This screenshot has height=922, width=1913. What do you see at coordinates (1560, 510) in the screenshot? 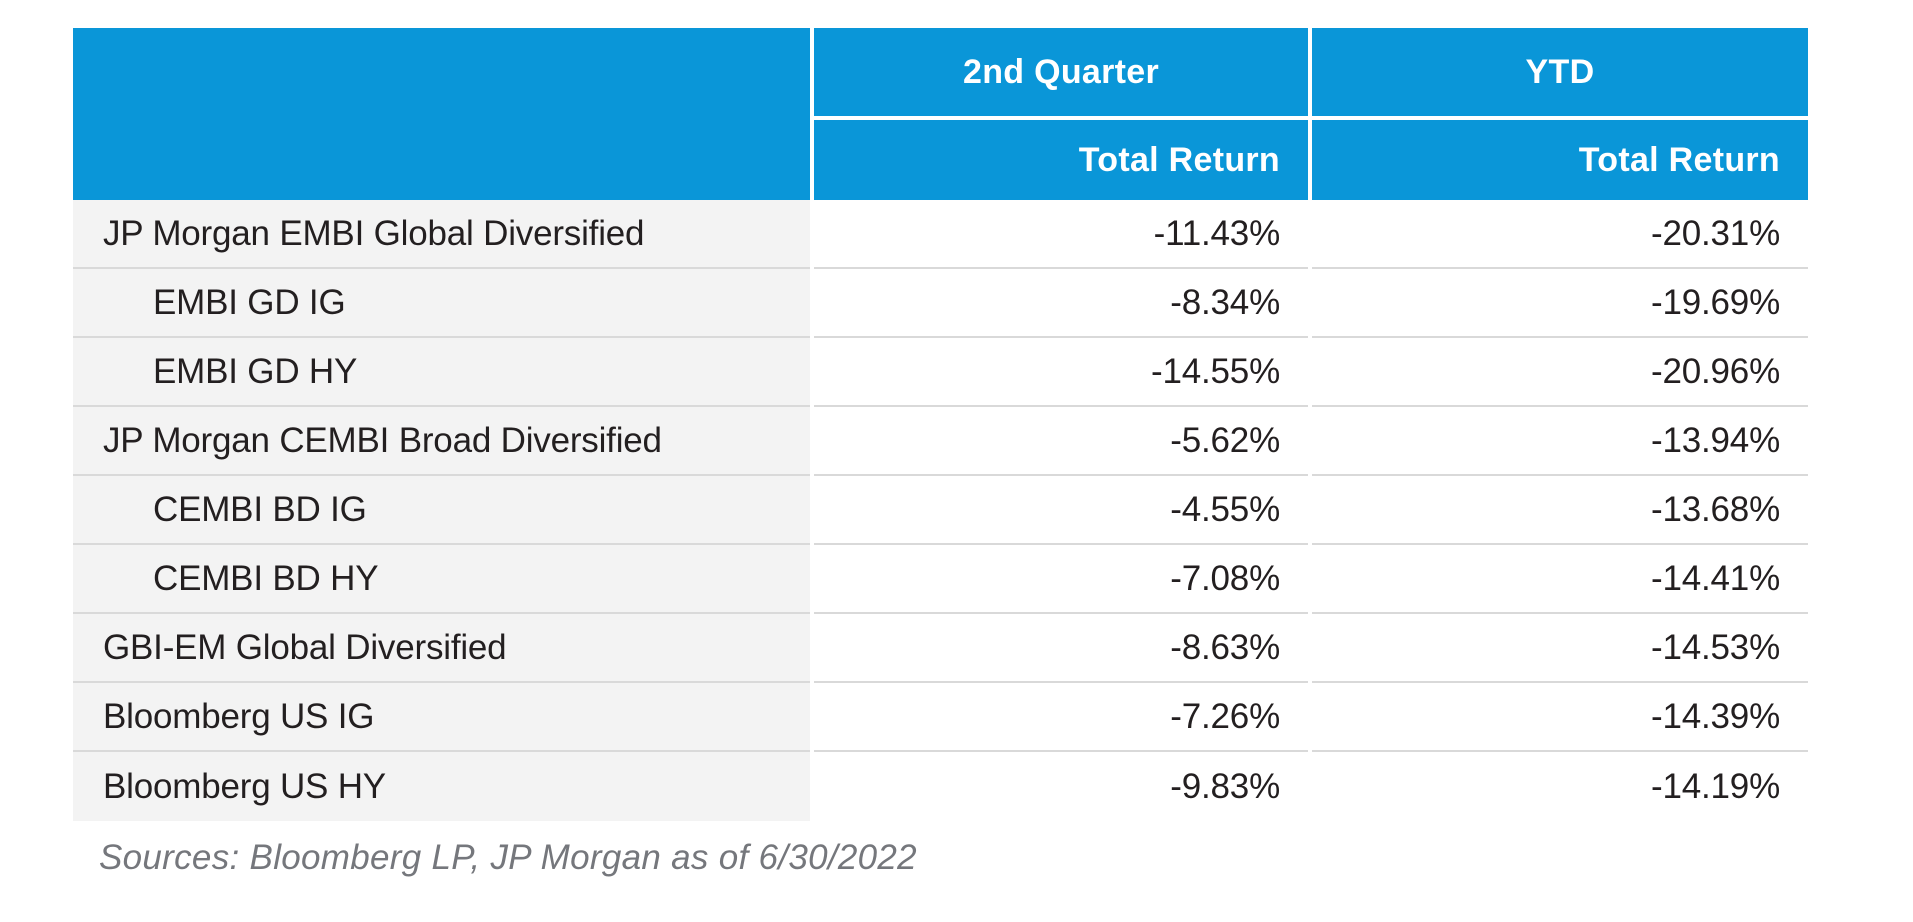
I see `ytd-total-return-cell: -13.68%` at bounding box center [1560, 510].